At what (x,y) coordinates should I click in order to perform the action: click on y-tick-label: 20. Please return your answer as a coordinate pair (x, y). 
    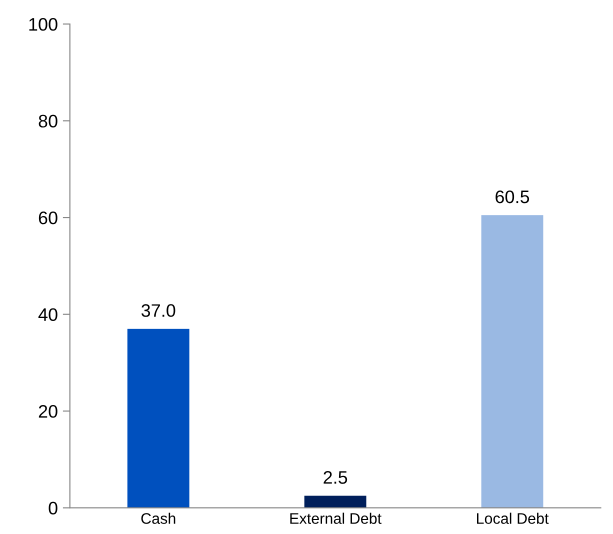
    Looking at the image, I should click on (48, 411).